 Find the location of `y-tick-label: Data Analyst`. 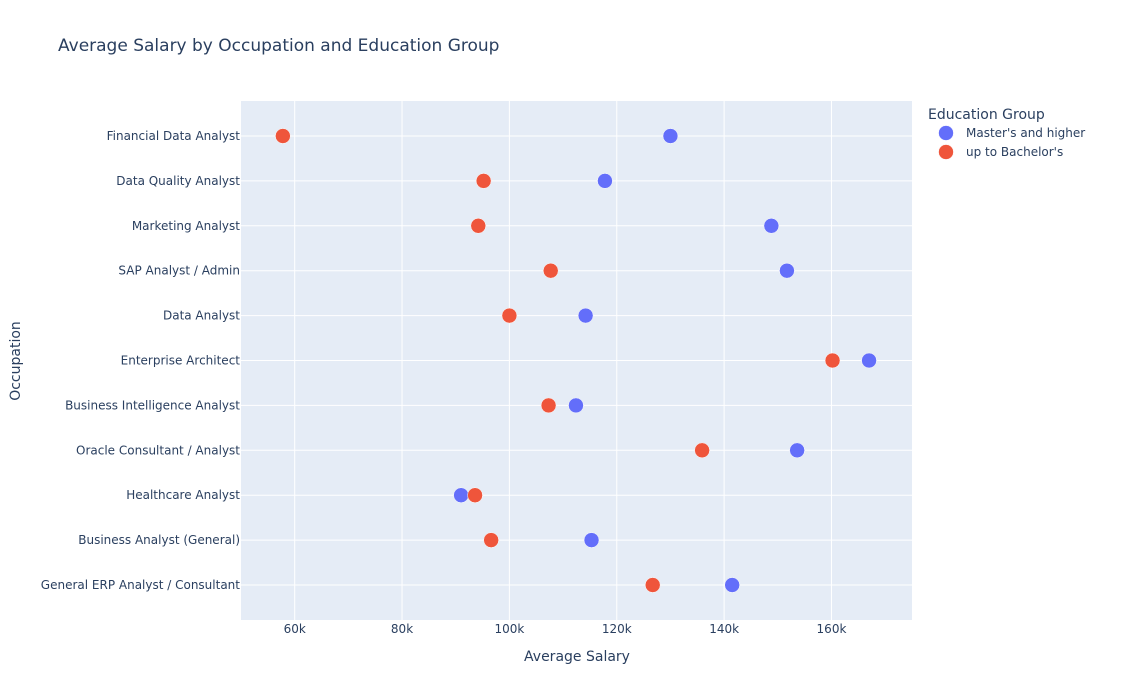

y-tick-label: Data Analyst is located at coordinates (201, 316).